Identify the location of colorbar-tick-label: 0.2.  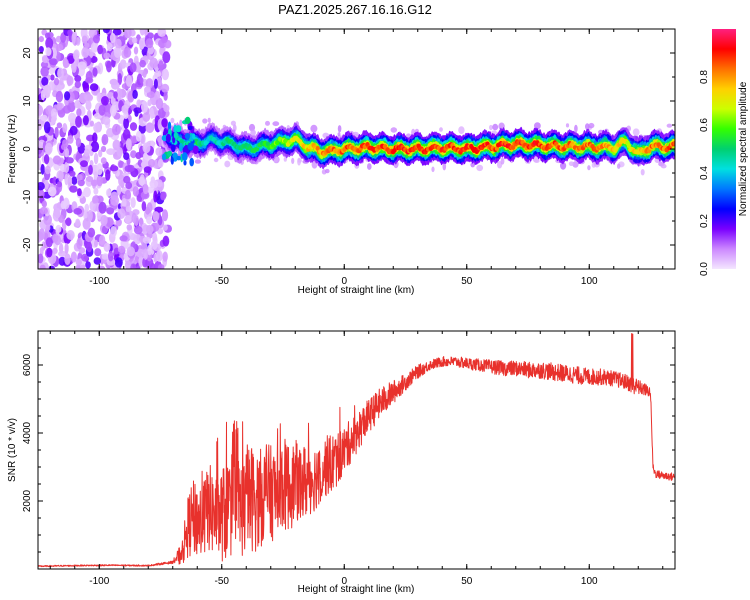
(704, 221).